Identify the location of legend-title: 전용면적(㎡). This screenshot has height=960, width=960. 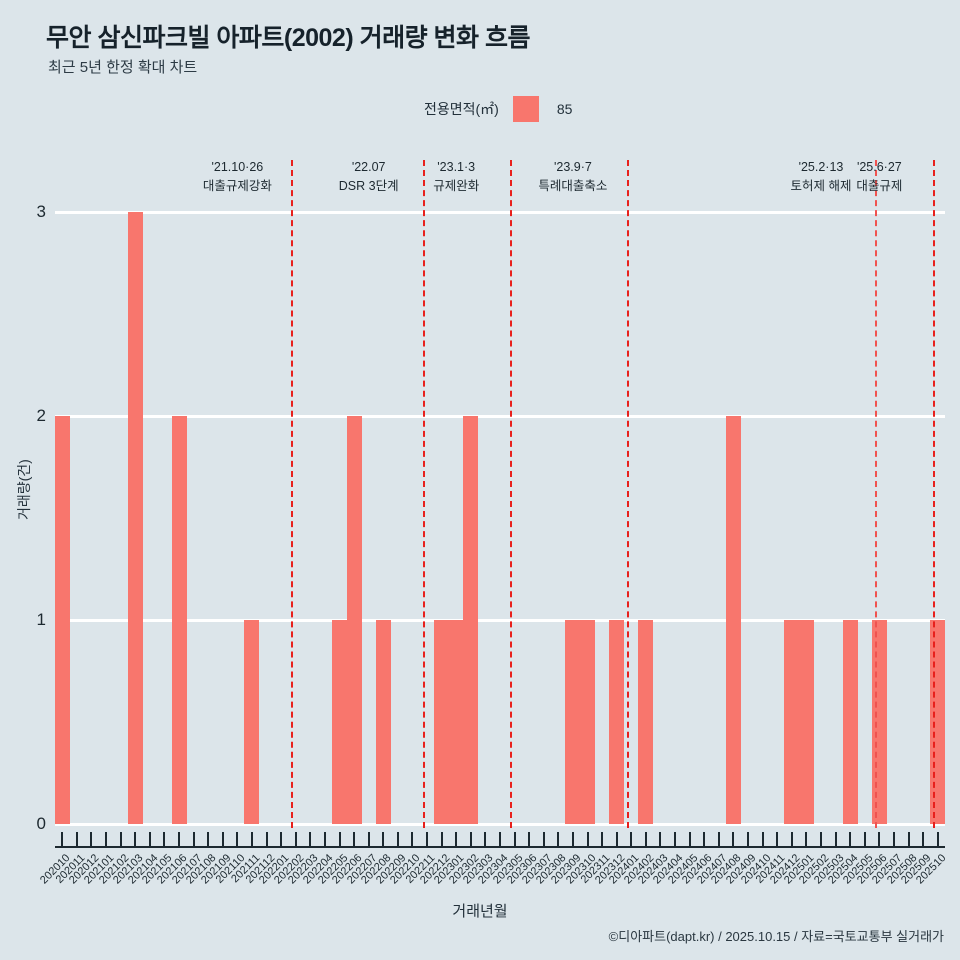
(461, 109).